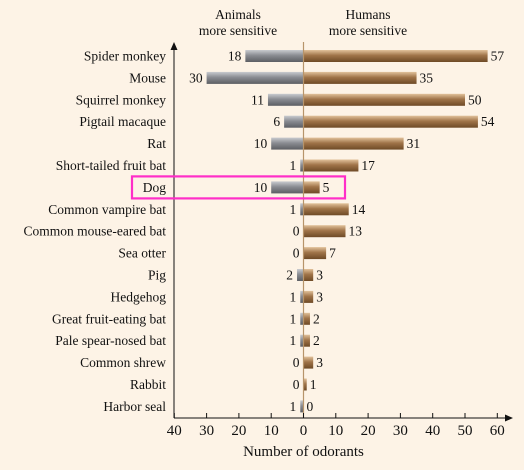 This screenshot has height=470, width=524. What do you see at coordinates (238, 431) in the screenshot?
I see `x-tick-label-3: 20` at bounding box center [238, 431].